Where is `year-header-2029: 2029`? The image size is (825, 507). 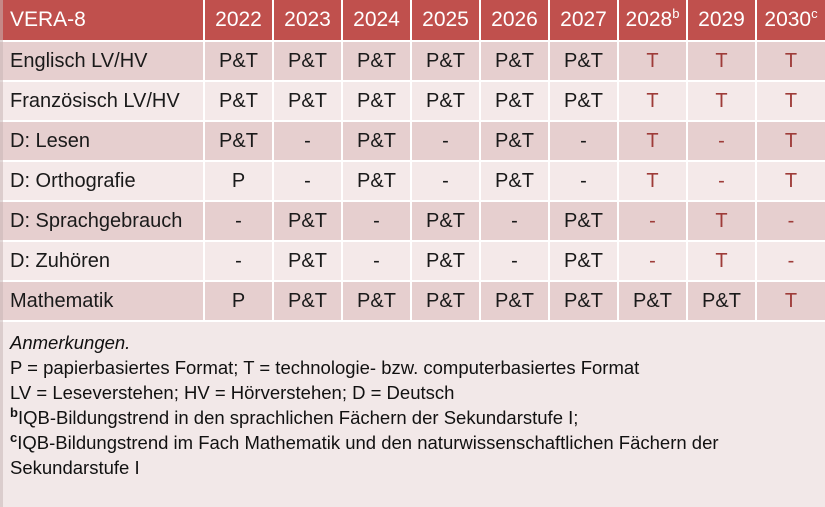 year-header-2029: 2029 is located at coordinates (722, 21).